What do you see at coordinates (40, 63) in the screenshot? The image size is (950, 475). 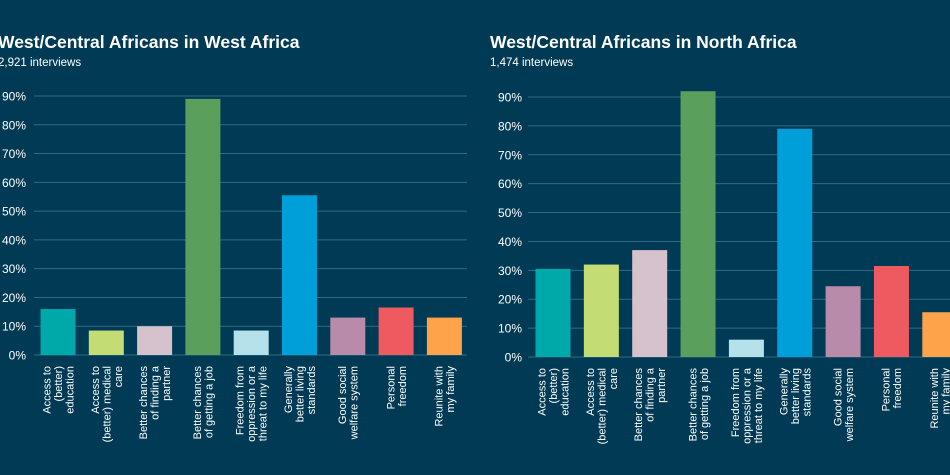 I see `chart-subtitle: 2,921 interviews` at bounding box center [40, 63].